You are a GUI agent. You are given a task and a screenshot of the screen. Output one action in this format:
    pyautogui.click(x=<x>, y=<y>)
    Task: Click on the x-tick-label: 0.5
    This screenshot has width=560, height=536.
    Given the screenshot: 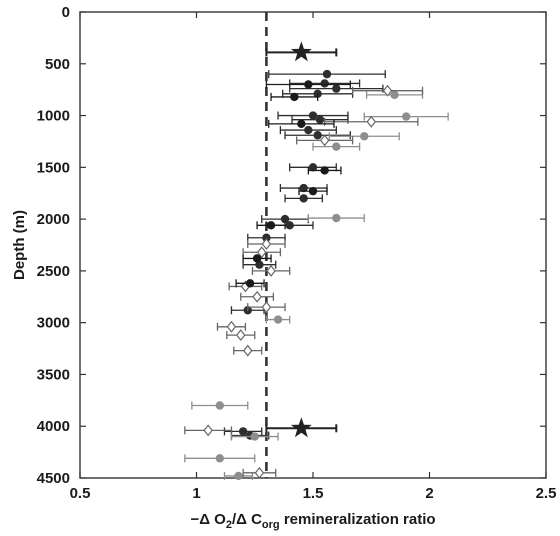 What is the action you would take?
    pyautogui.click(x=80, y=493)
    